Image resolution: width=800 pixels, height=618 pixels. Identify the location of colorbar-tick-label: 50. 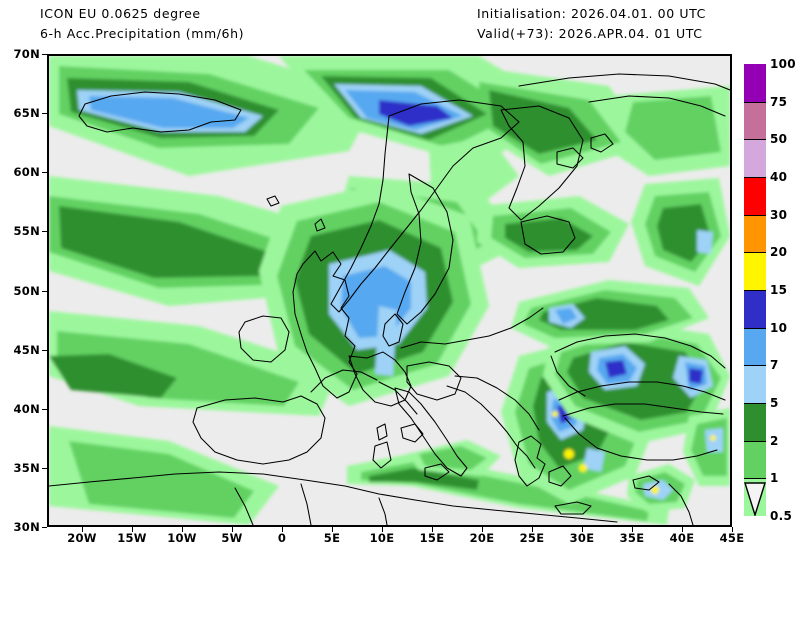
(779, 139).